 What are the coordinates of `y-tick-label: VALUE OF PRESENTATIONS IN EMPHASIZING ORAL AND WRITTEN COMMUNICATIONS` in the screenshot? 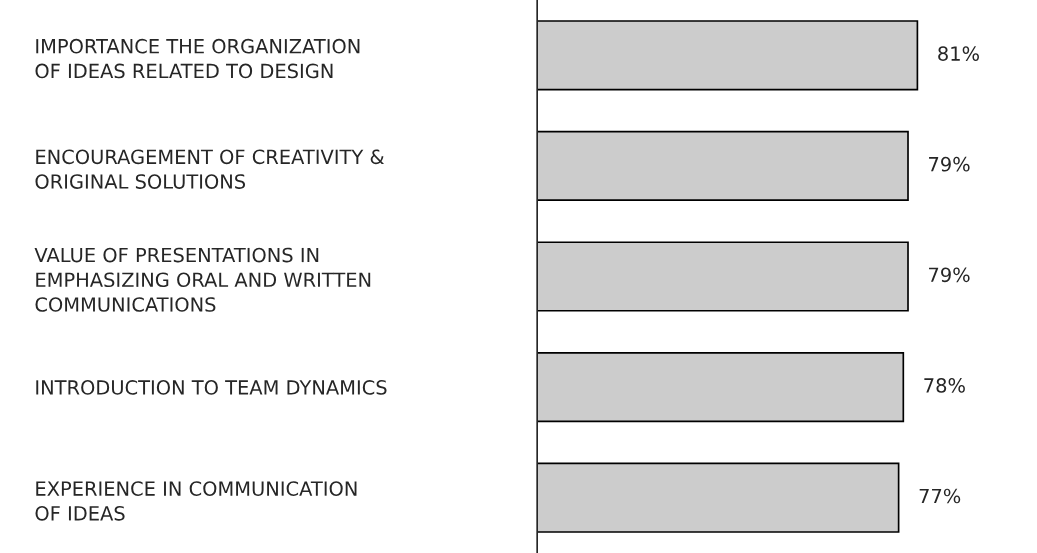 It's located at (202, 279).